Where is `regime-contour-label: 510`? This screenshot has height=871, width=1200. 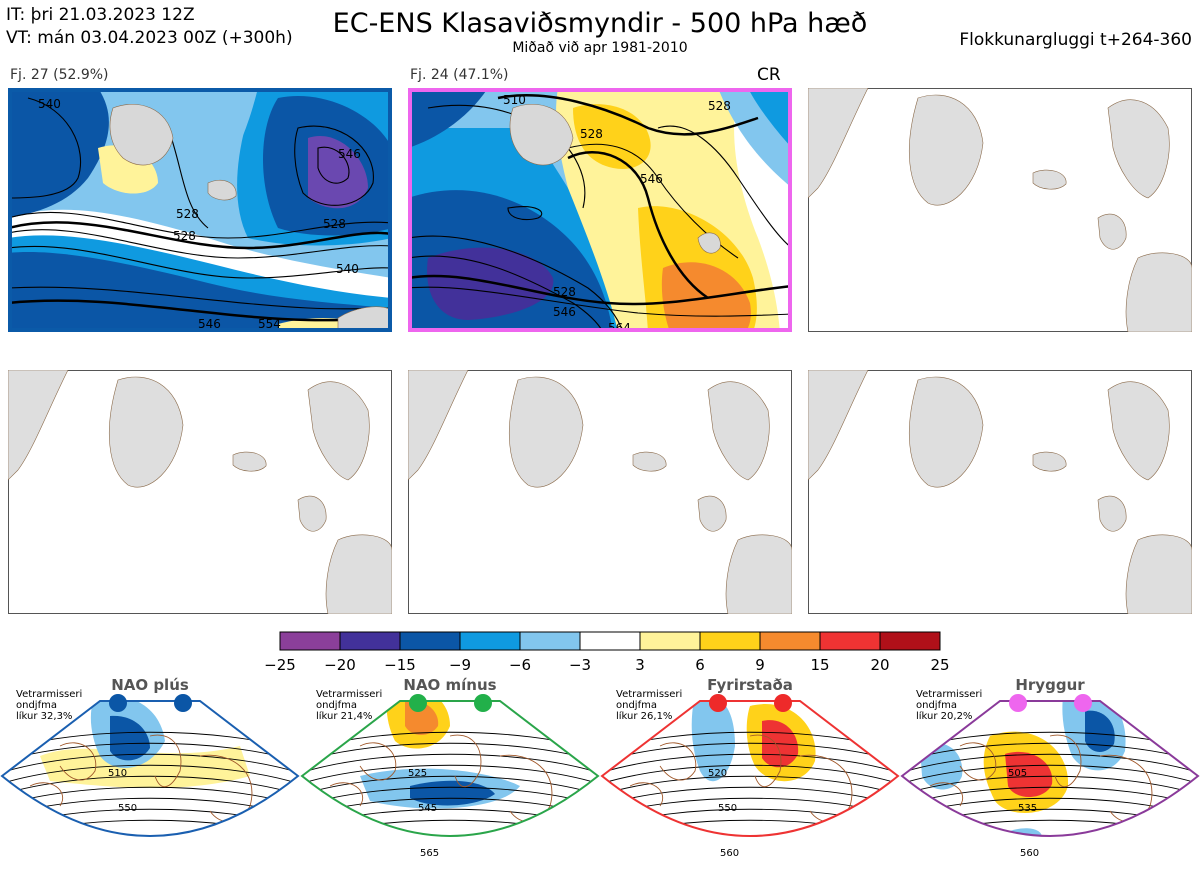 regime-contour-label: 510 is located at coordinates (117, 773).